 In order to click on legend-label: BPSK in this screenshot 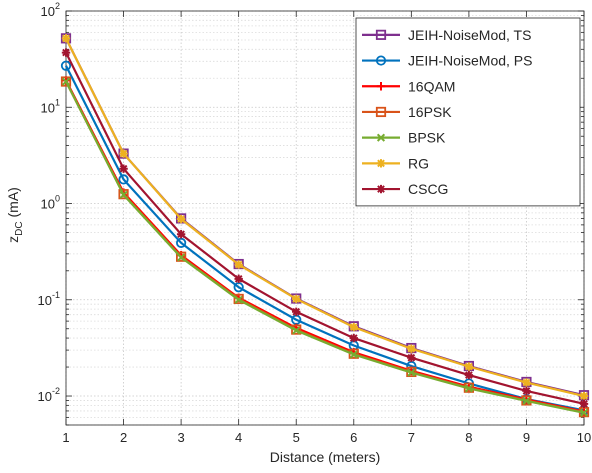, I will do `click(427, 138)`.